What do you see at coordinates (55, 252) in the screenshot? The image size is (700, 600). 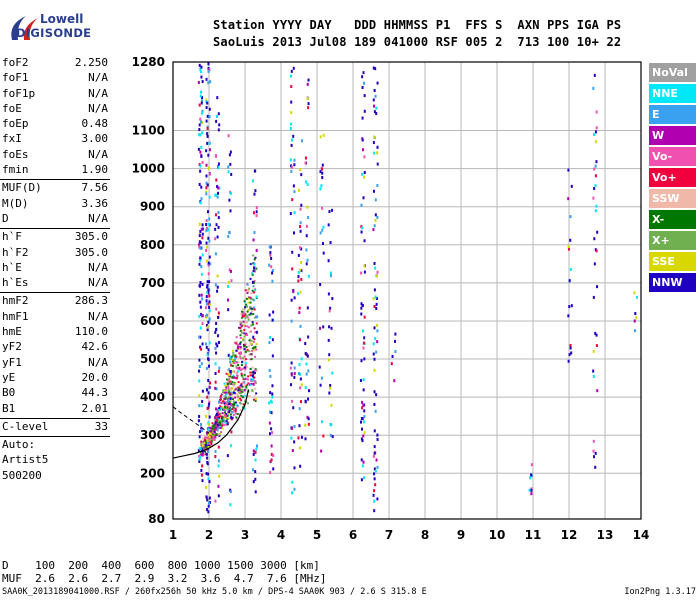 I see `param-row: h`F2 305.0` at bounding box center [55, 252].